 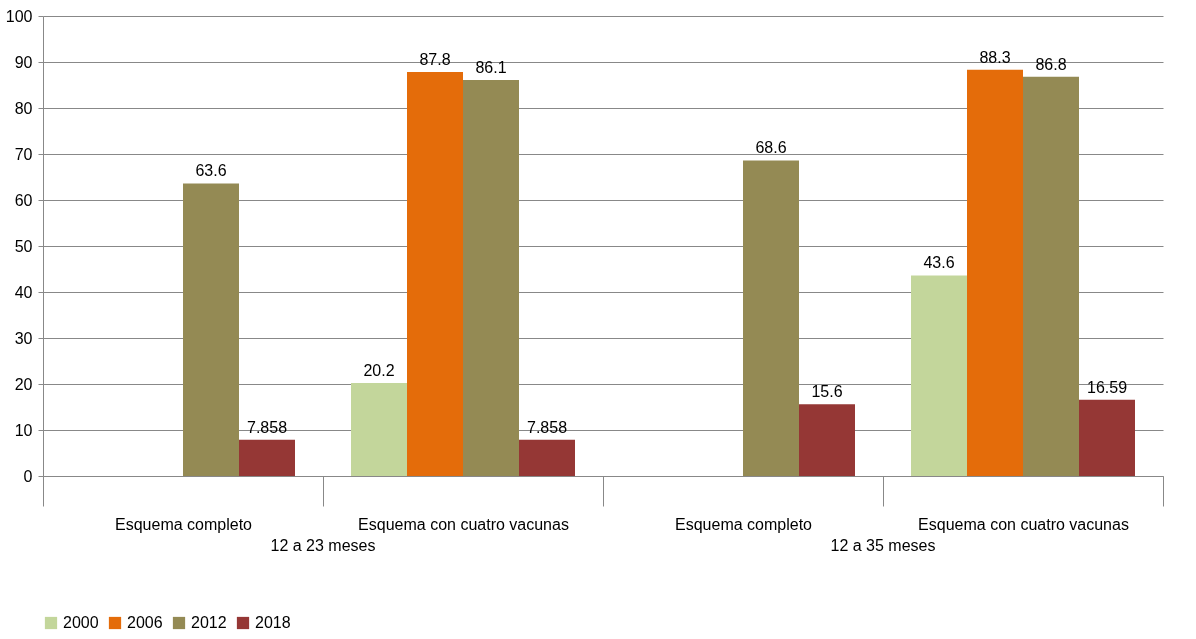 What do you see at coordinates (145, 622) in the screenshot?
I see `legend-label: 2006` at bounding box center [145, 622].